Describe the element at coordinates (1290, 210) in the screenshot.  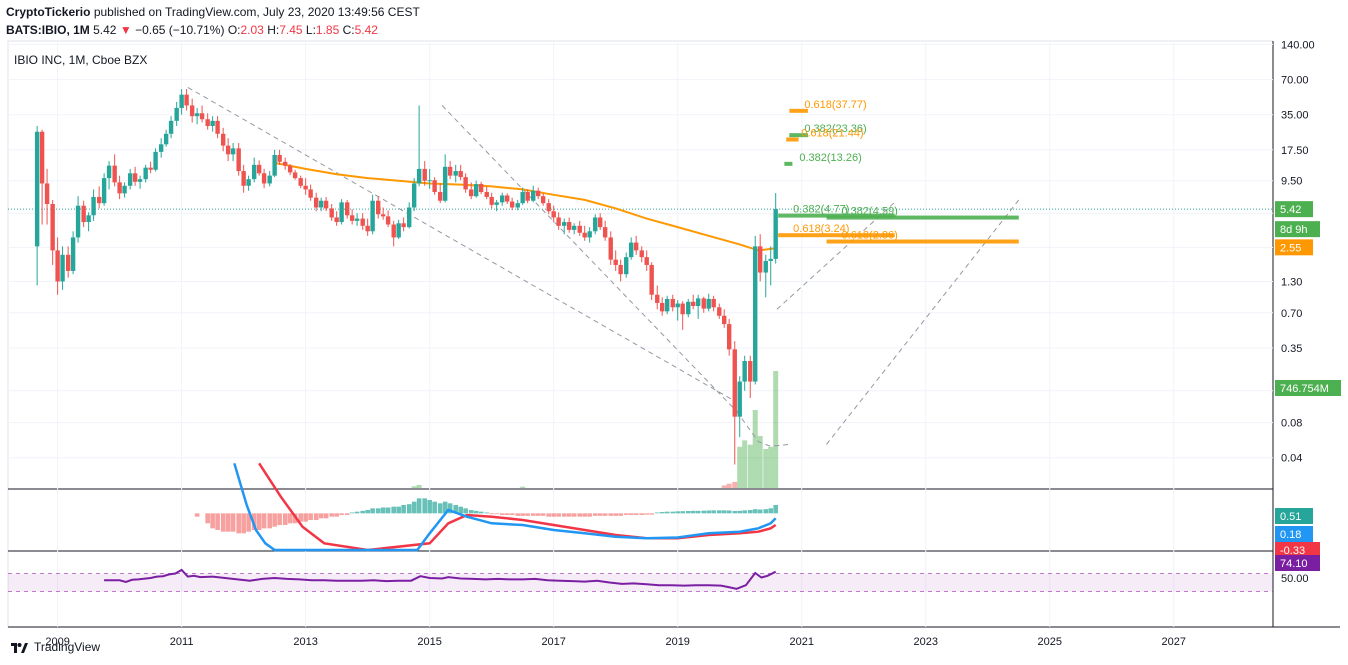
I see `last-price-tag: 5.42` at that location.